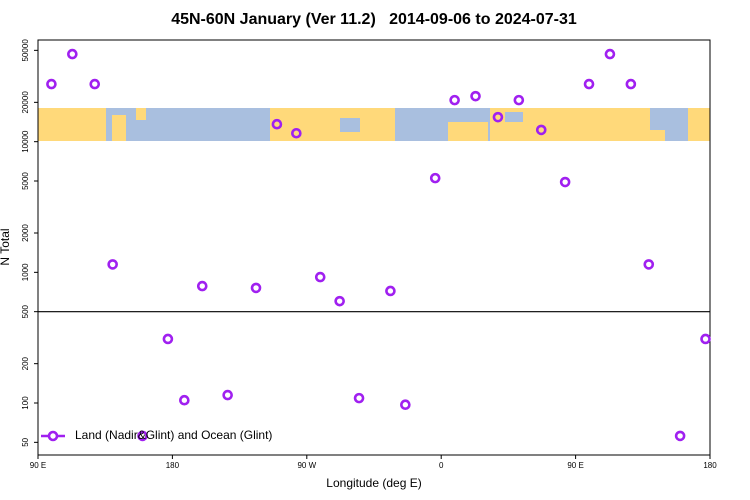 The height and width of the screenshot is (500, 750). I want to click on x-tick-label: 0, so click(441, 465).